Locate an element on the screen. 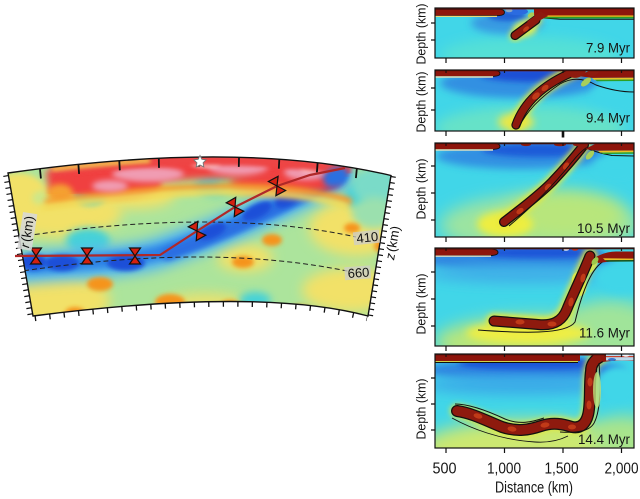 The width and height of the screenshot is (640, 499). svg-text: 410 is located at coordinates (367, 237).